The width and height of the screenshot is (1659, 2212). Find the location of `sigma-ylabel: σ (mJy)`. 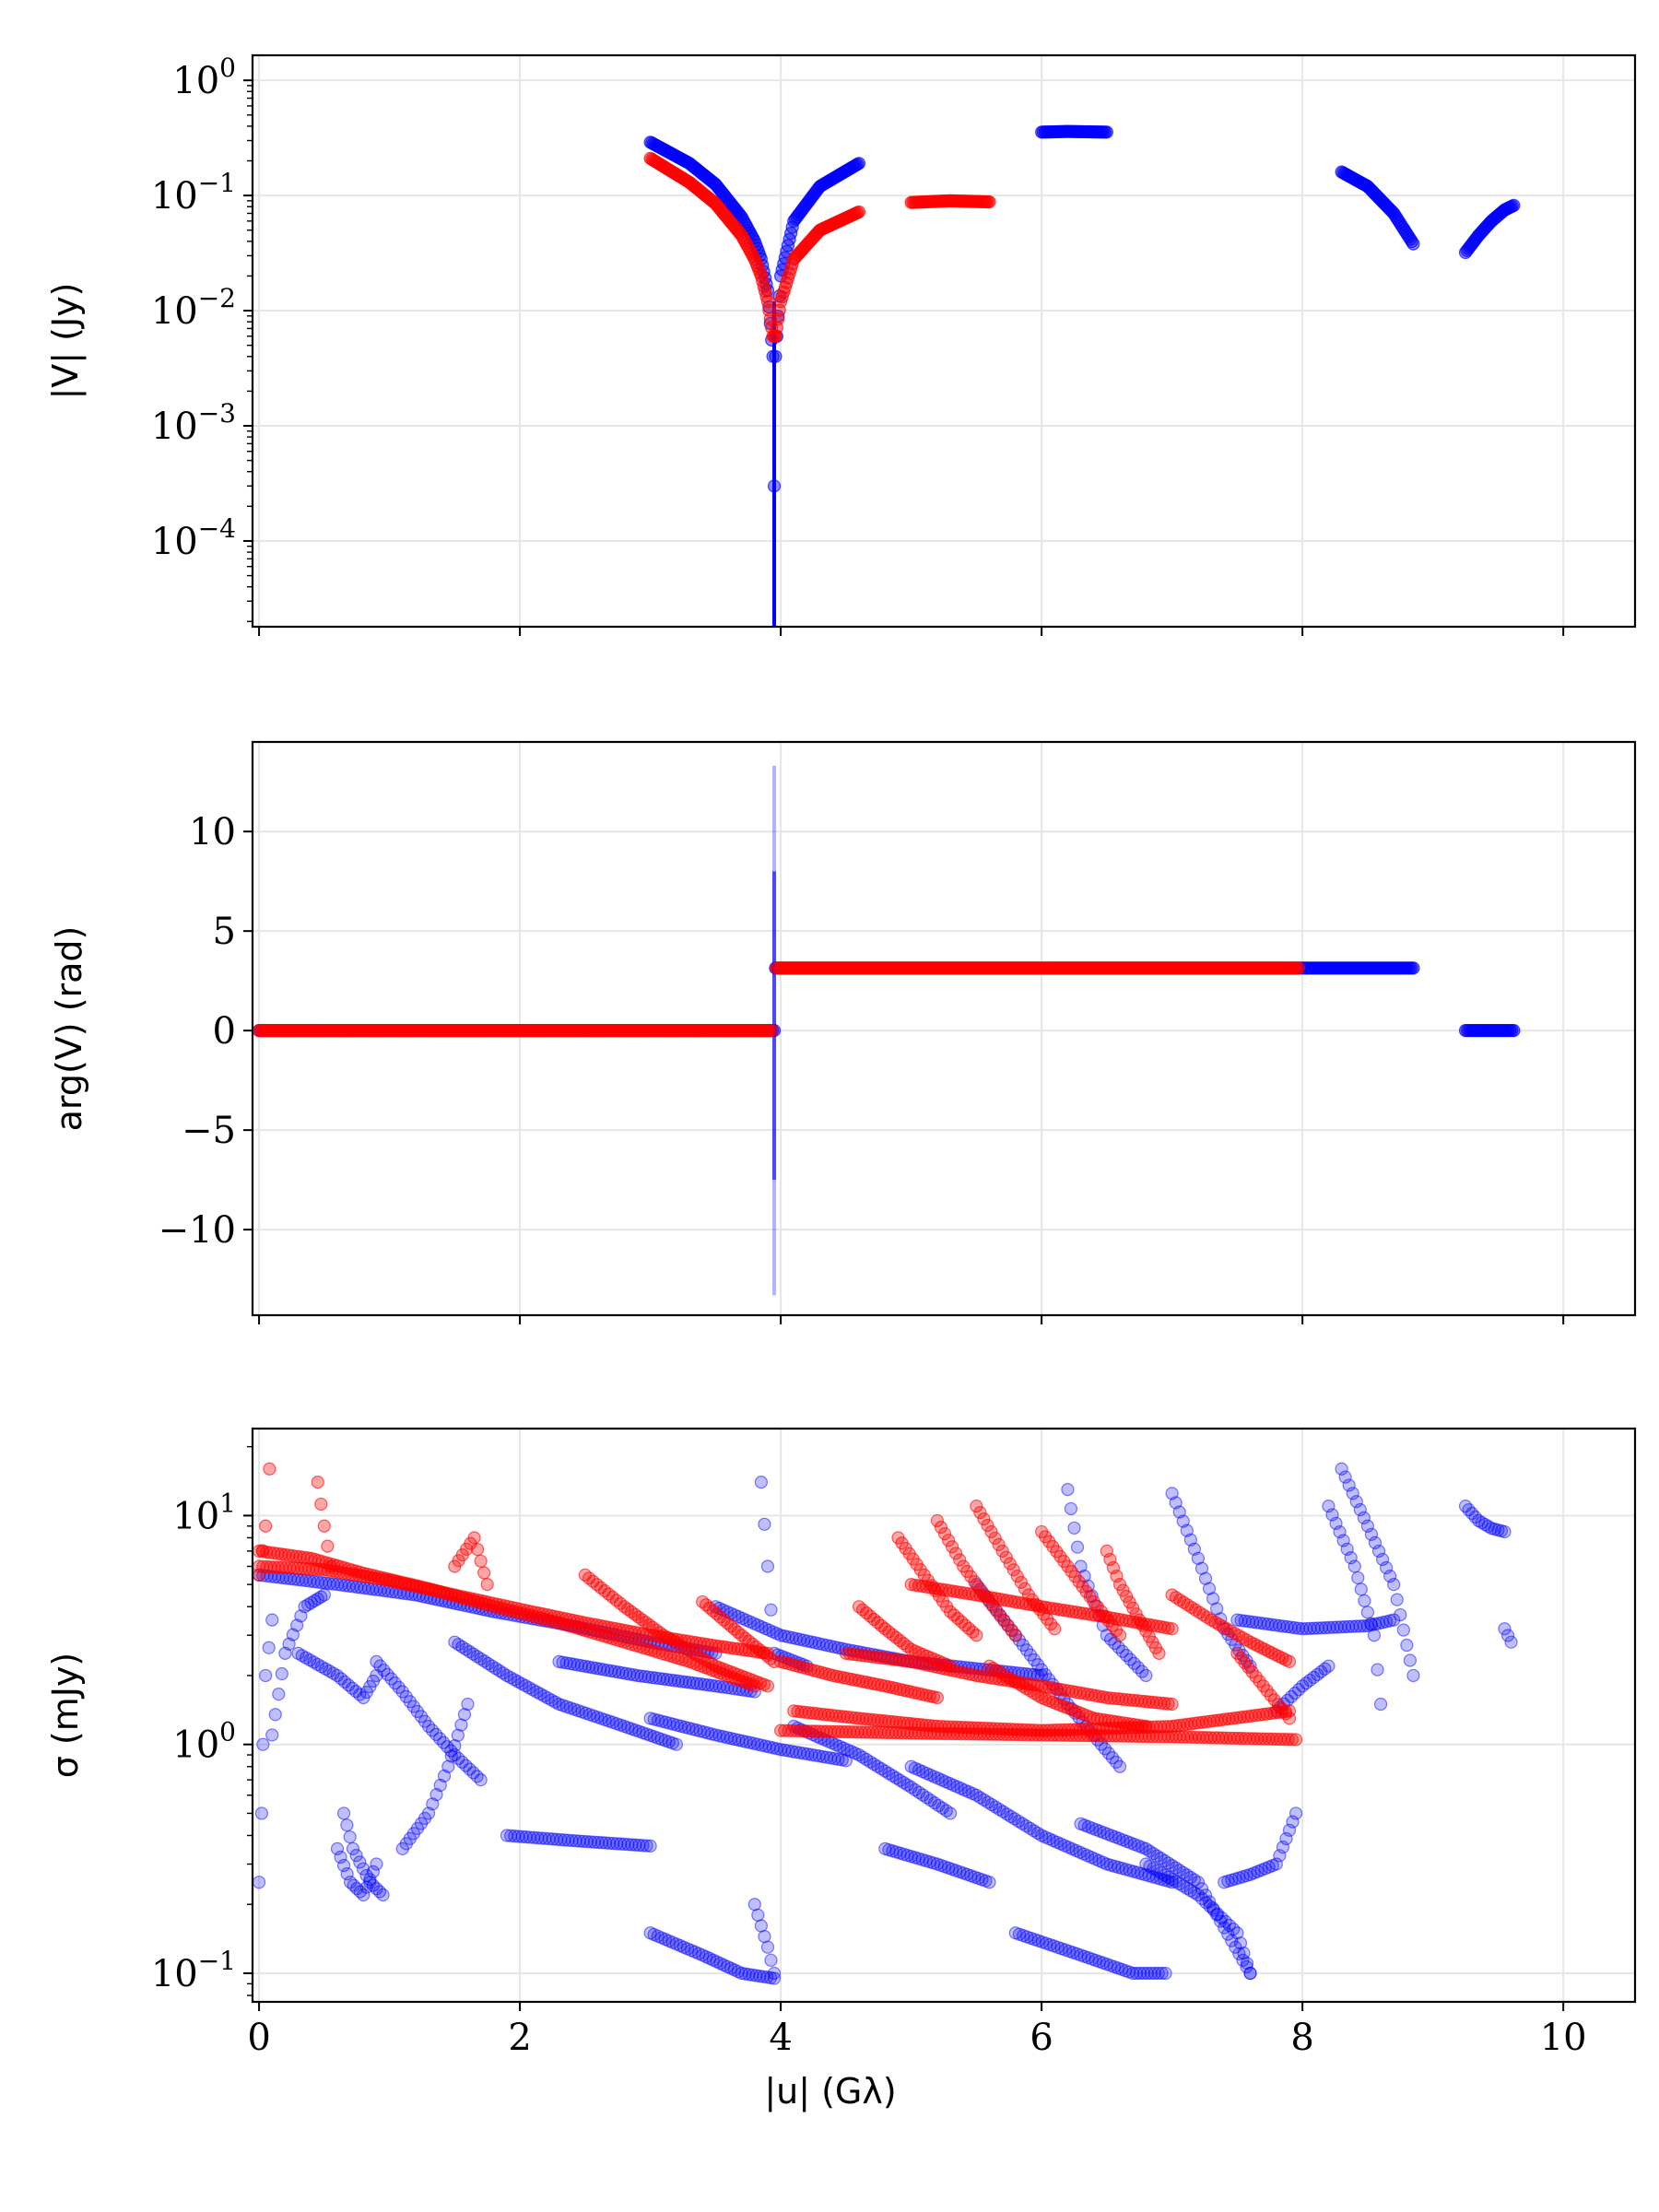

sigma-ylabel: σ (mJy) is located at coordinates (65, 1716).